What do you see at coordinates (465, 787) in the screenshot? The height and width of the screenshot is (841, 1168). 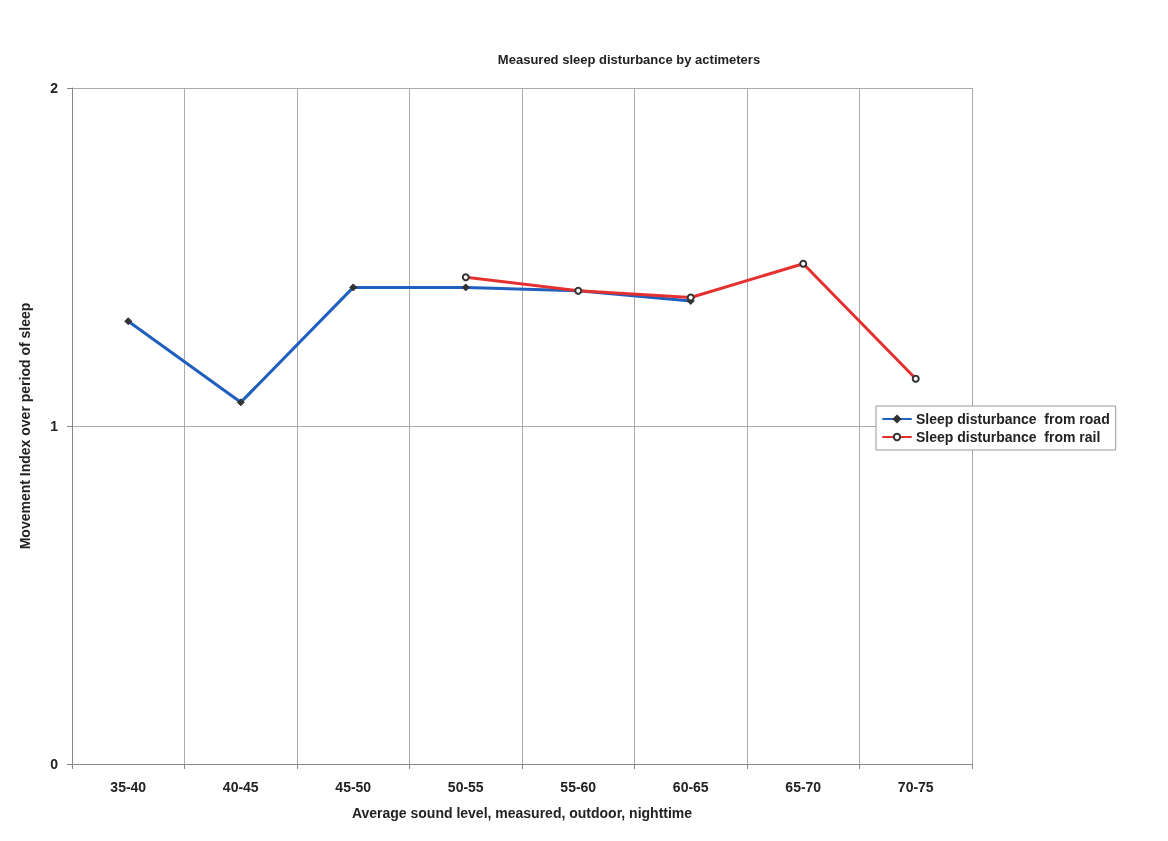 I see `x-tick-label: 50-55` at bounding box center [465, 787].